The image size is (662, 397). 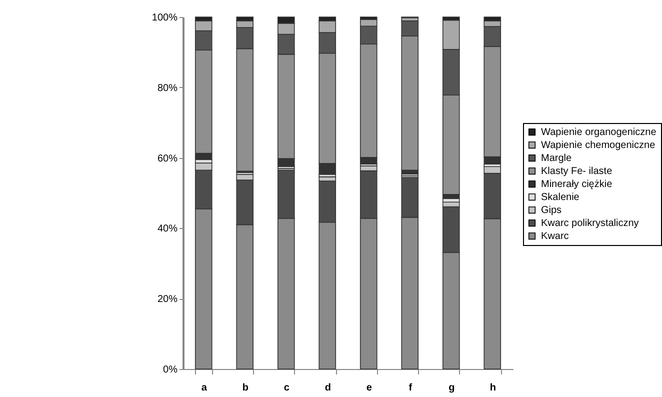 What do you see at coordinates (287, 388) in the screenshot?
I see `x-tick-label: c` at bounding box center [287, 388].